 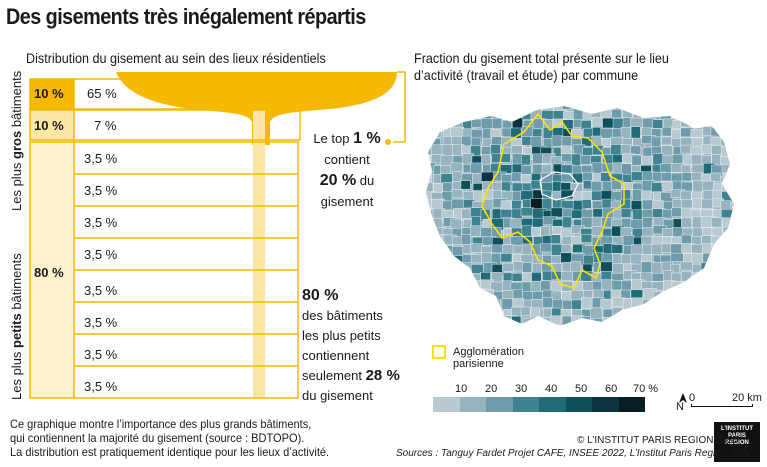 What do you see at coordinates (49, 125) in the screenshot?
I see `group-label-second: 10 %` at bounding box center [49, 125].